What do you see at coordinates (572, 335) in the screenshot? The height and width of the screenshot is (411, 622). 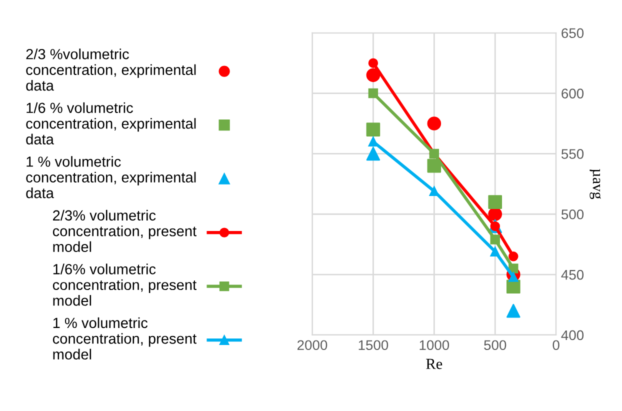 I see `y-tick-label: 400` at bounding box center [572, 335].